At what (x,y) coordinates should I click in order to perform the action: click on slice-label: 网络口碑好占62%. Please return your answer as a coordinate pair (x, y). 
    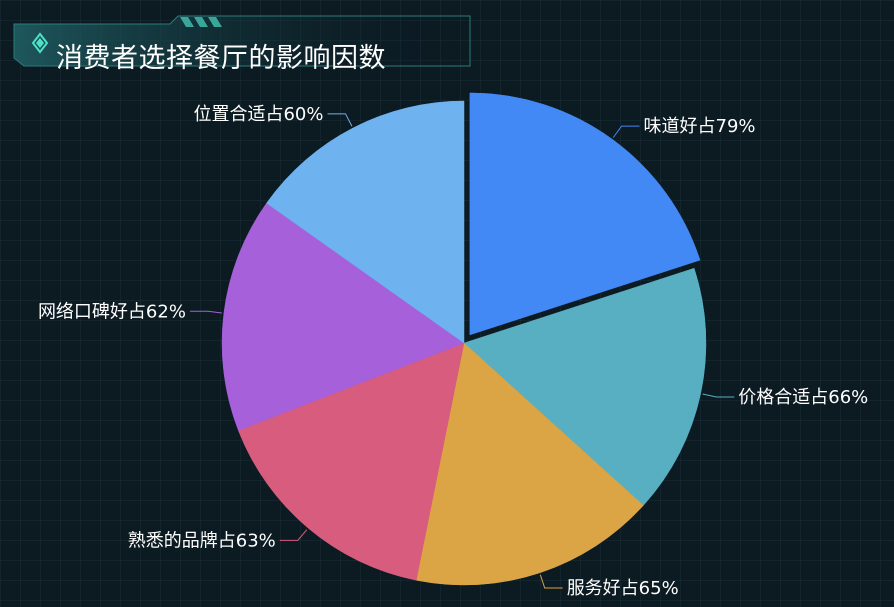
    Looking at the image, I should click on (112, 311).